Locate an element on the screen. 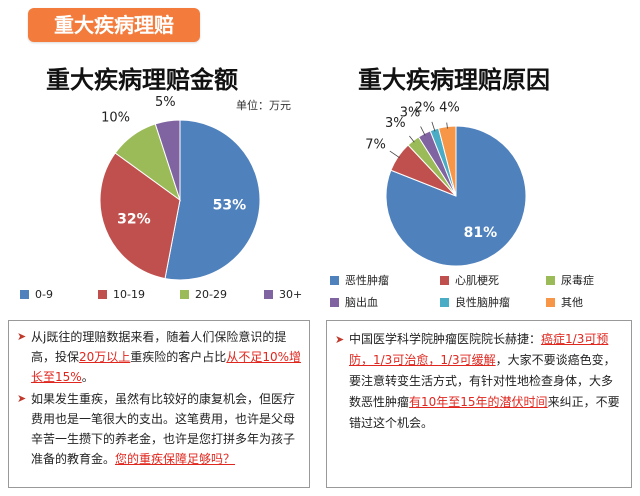 The image size is (640, 496). note-highlight: 20万以上 is located at coordinates (105, 357).